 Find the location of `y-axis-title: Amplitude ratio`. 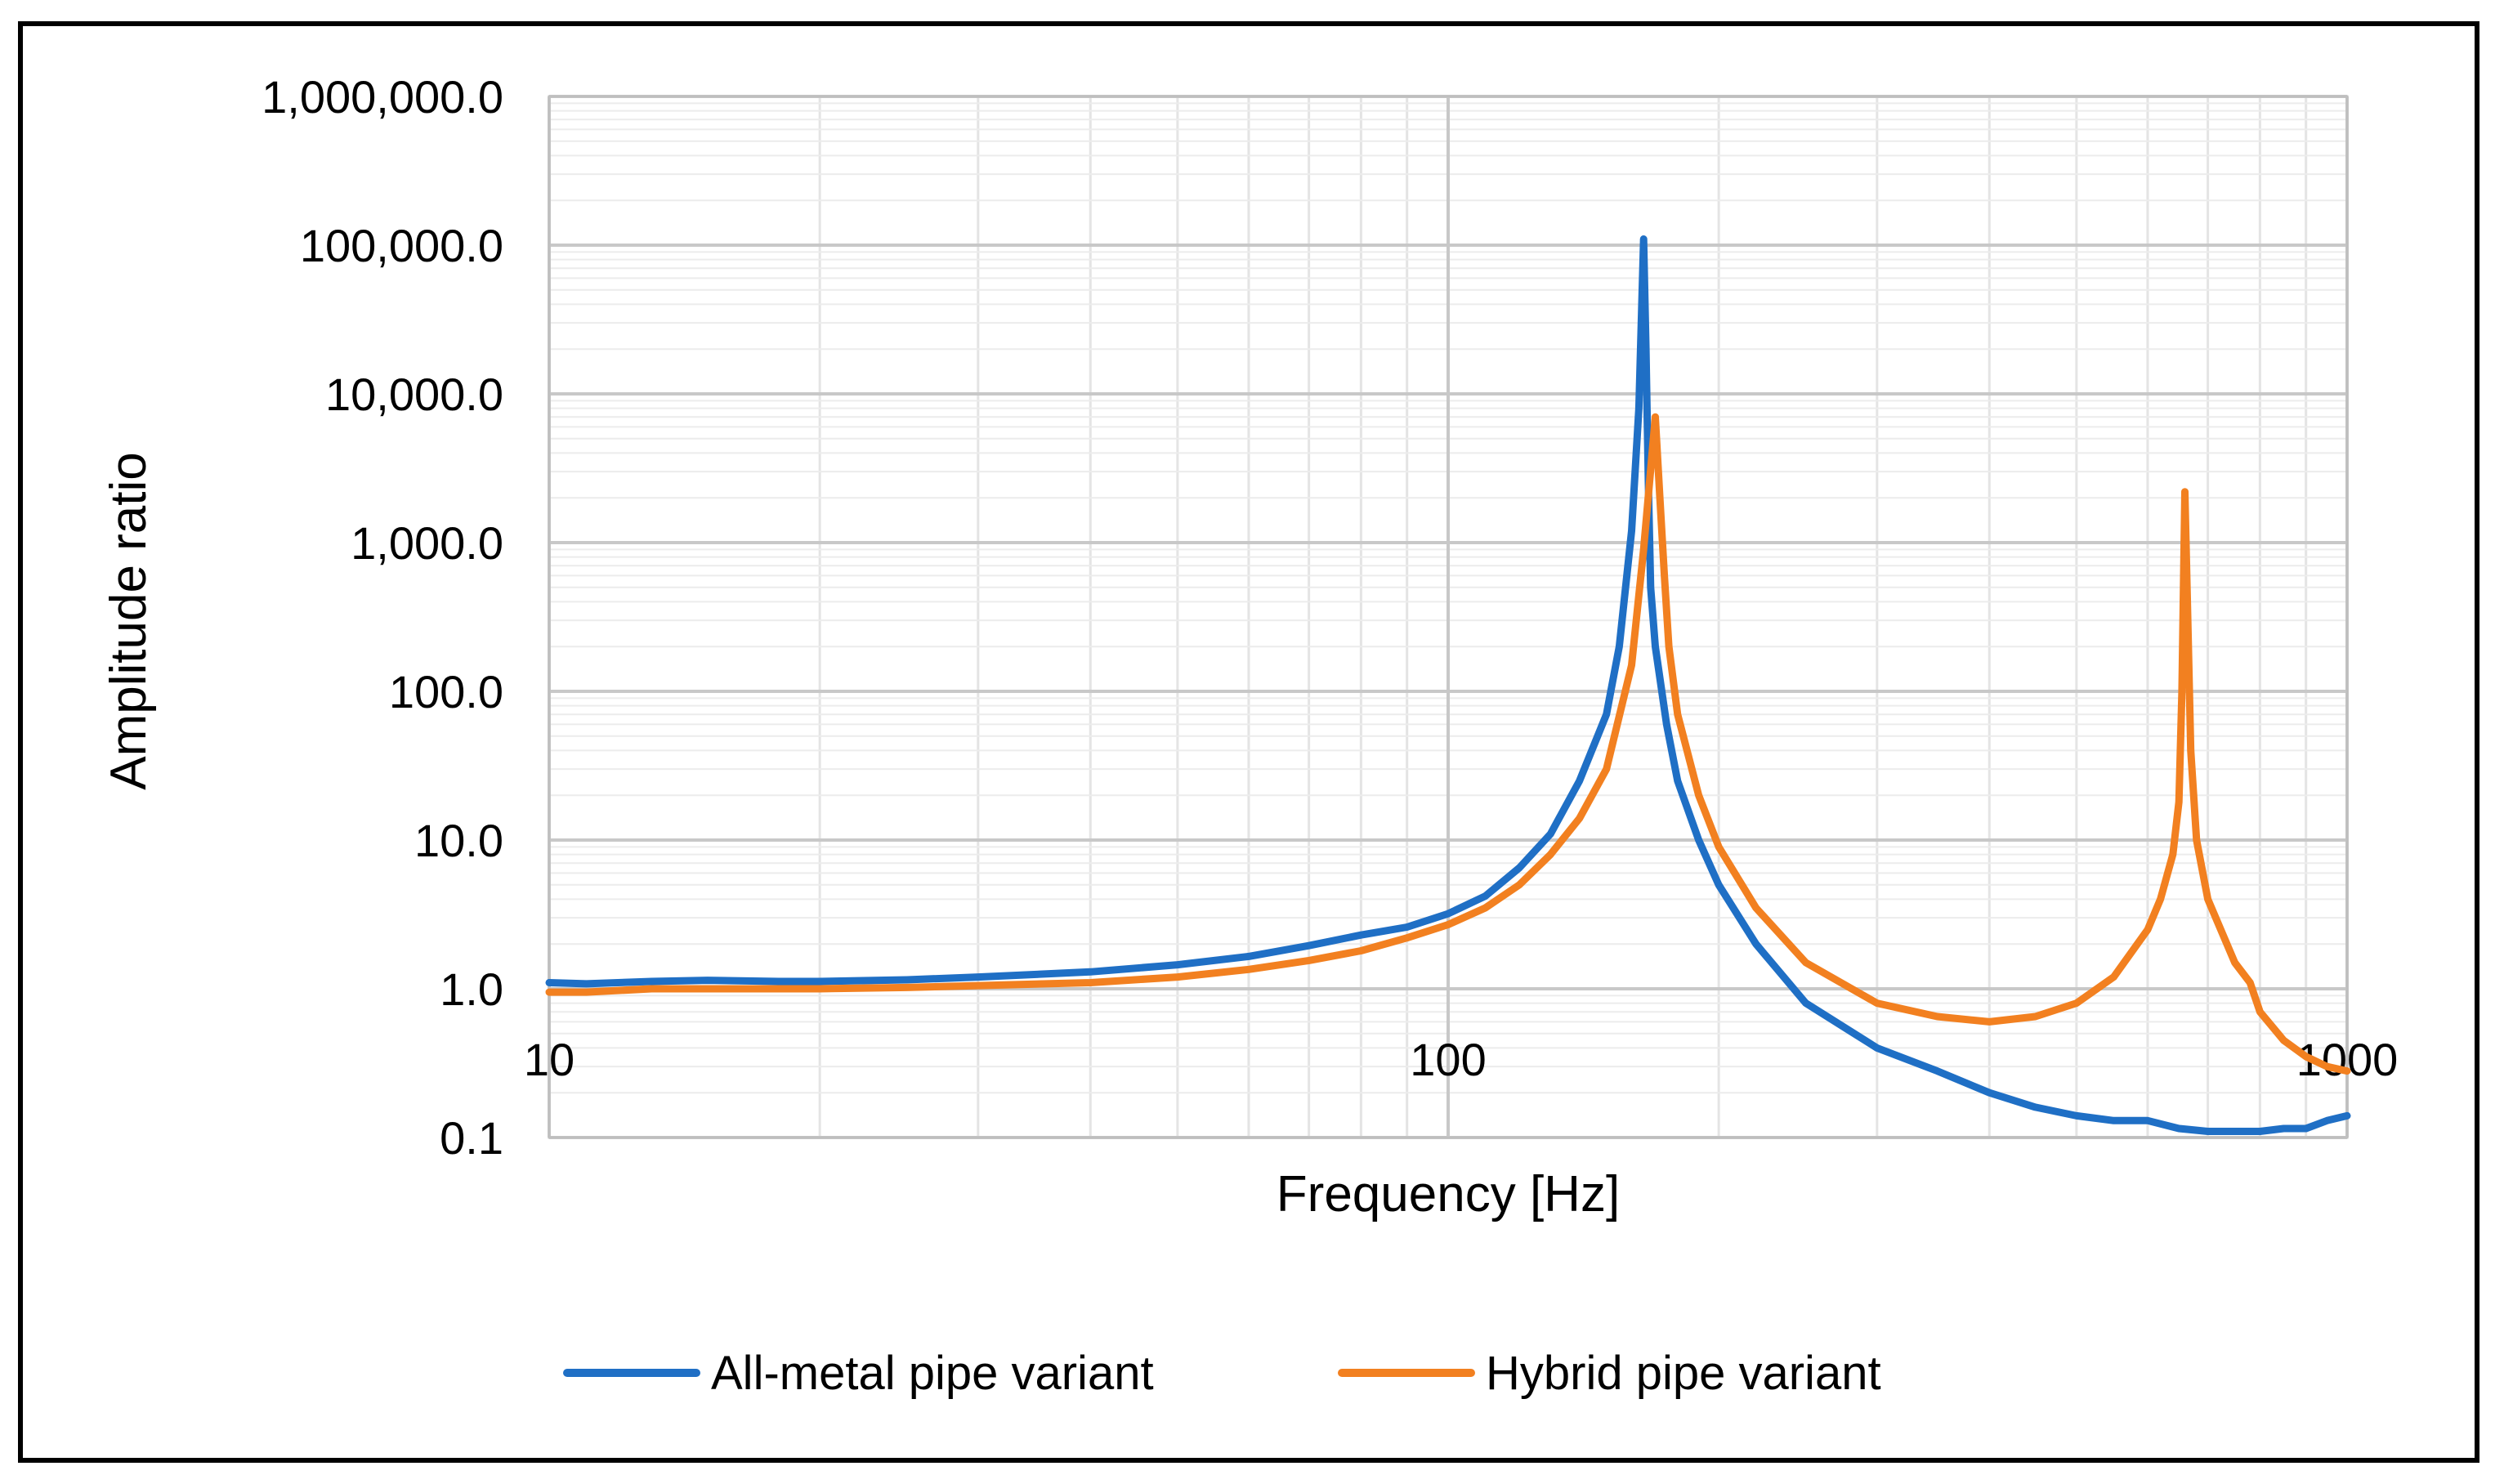

y-axis-title: Amplitude ratio is located at coordinates (129, 621).